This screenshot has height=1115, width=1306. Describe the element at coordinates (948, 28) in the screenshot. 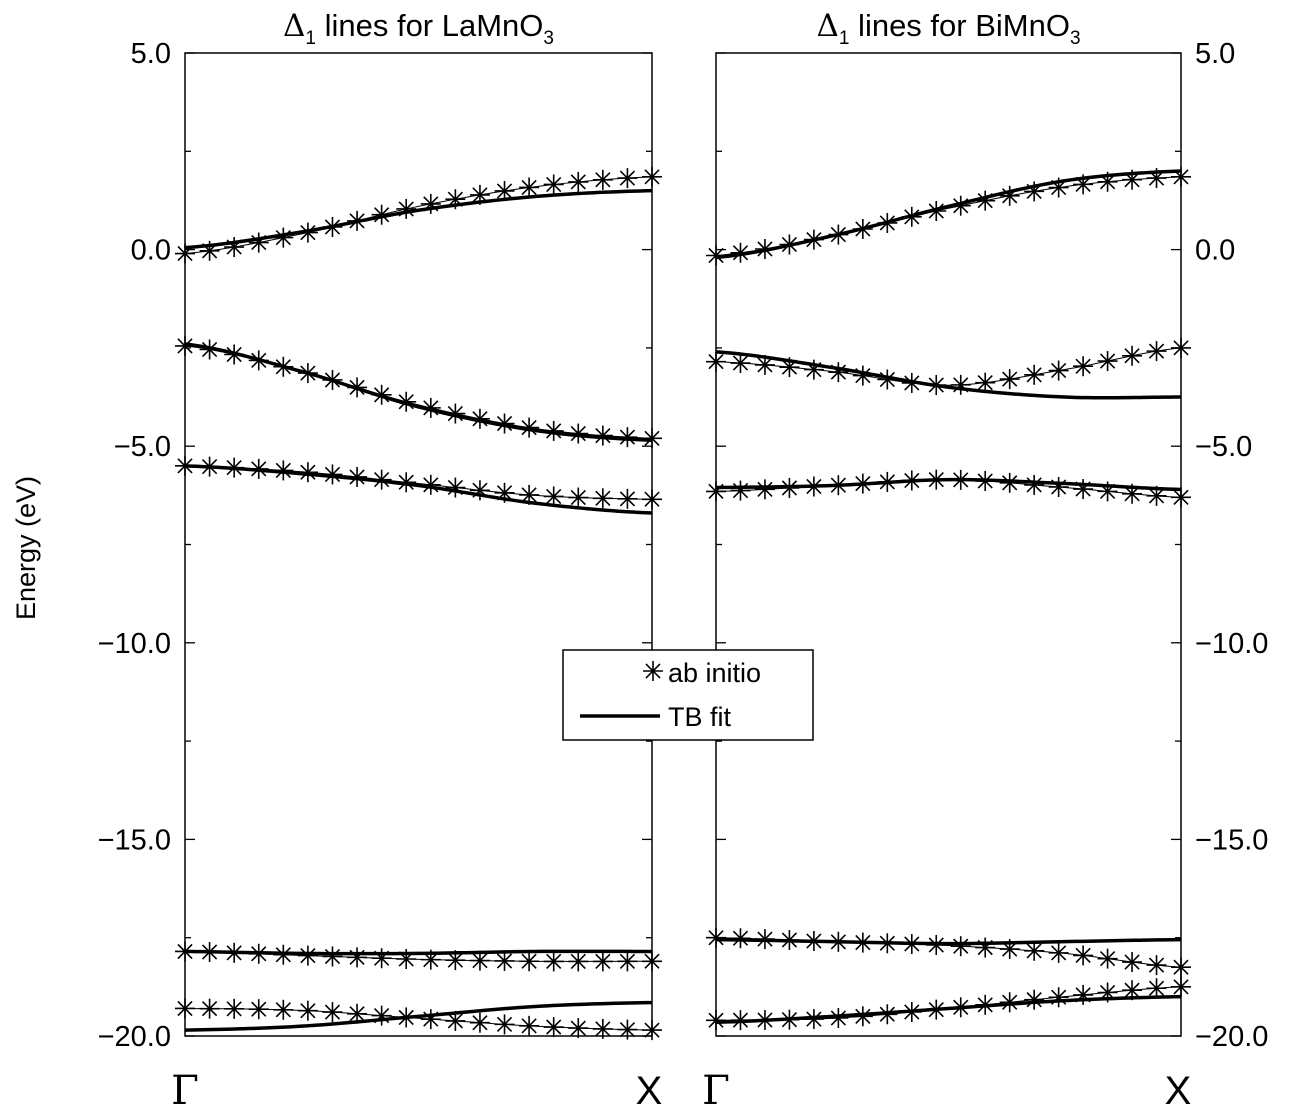

I see `panel-title: Δ1 lines for BiMnO3` at that location.